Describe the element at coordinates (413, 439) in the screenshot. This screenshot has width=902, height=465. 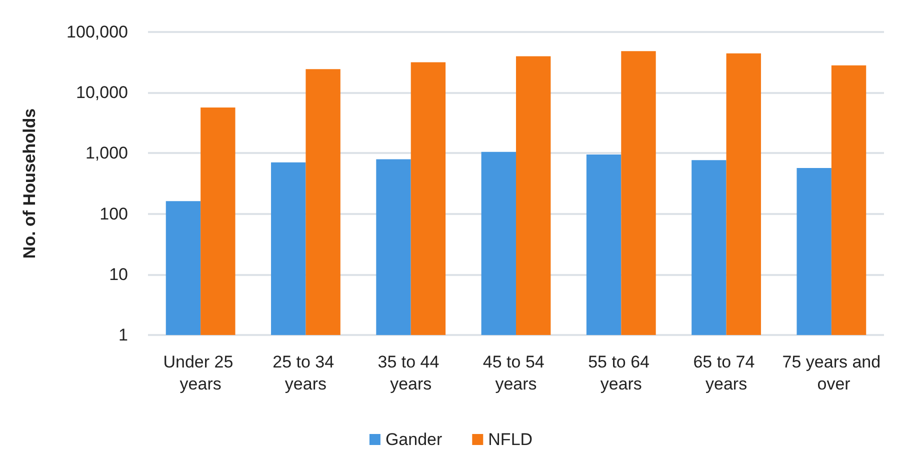
I see `legend-label: Gander` at that location.